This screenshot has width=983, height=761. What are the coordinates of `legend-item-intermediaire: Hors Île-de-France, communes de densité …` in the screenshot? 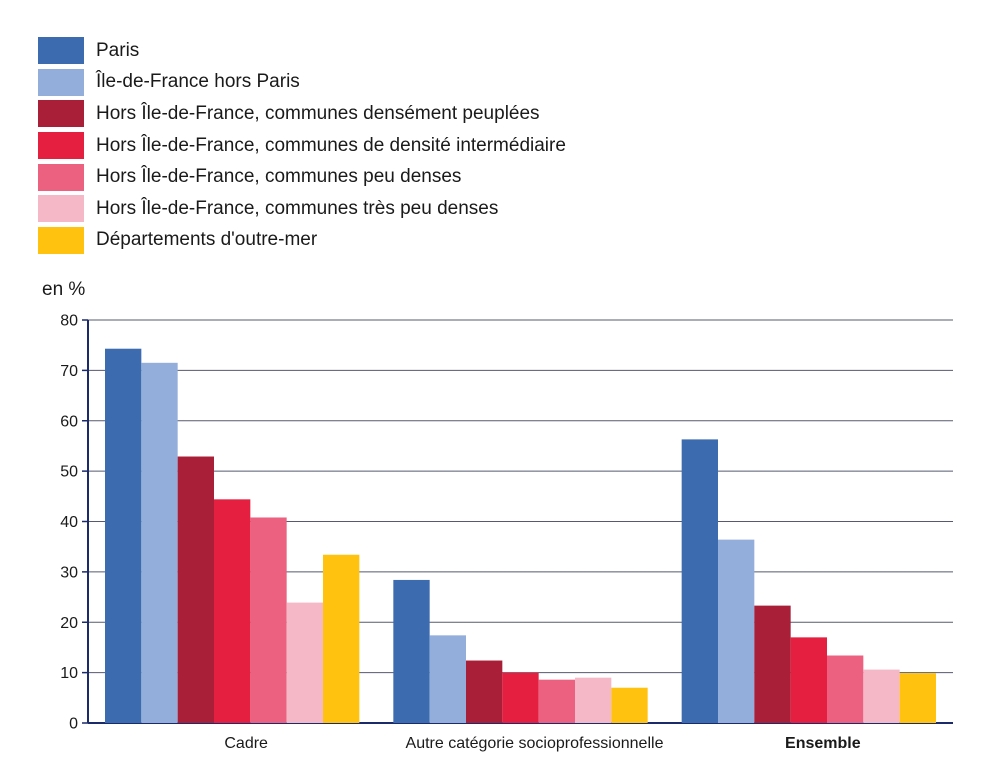 It's located at (302, 146).